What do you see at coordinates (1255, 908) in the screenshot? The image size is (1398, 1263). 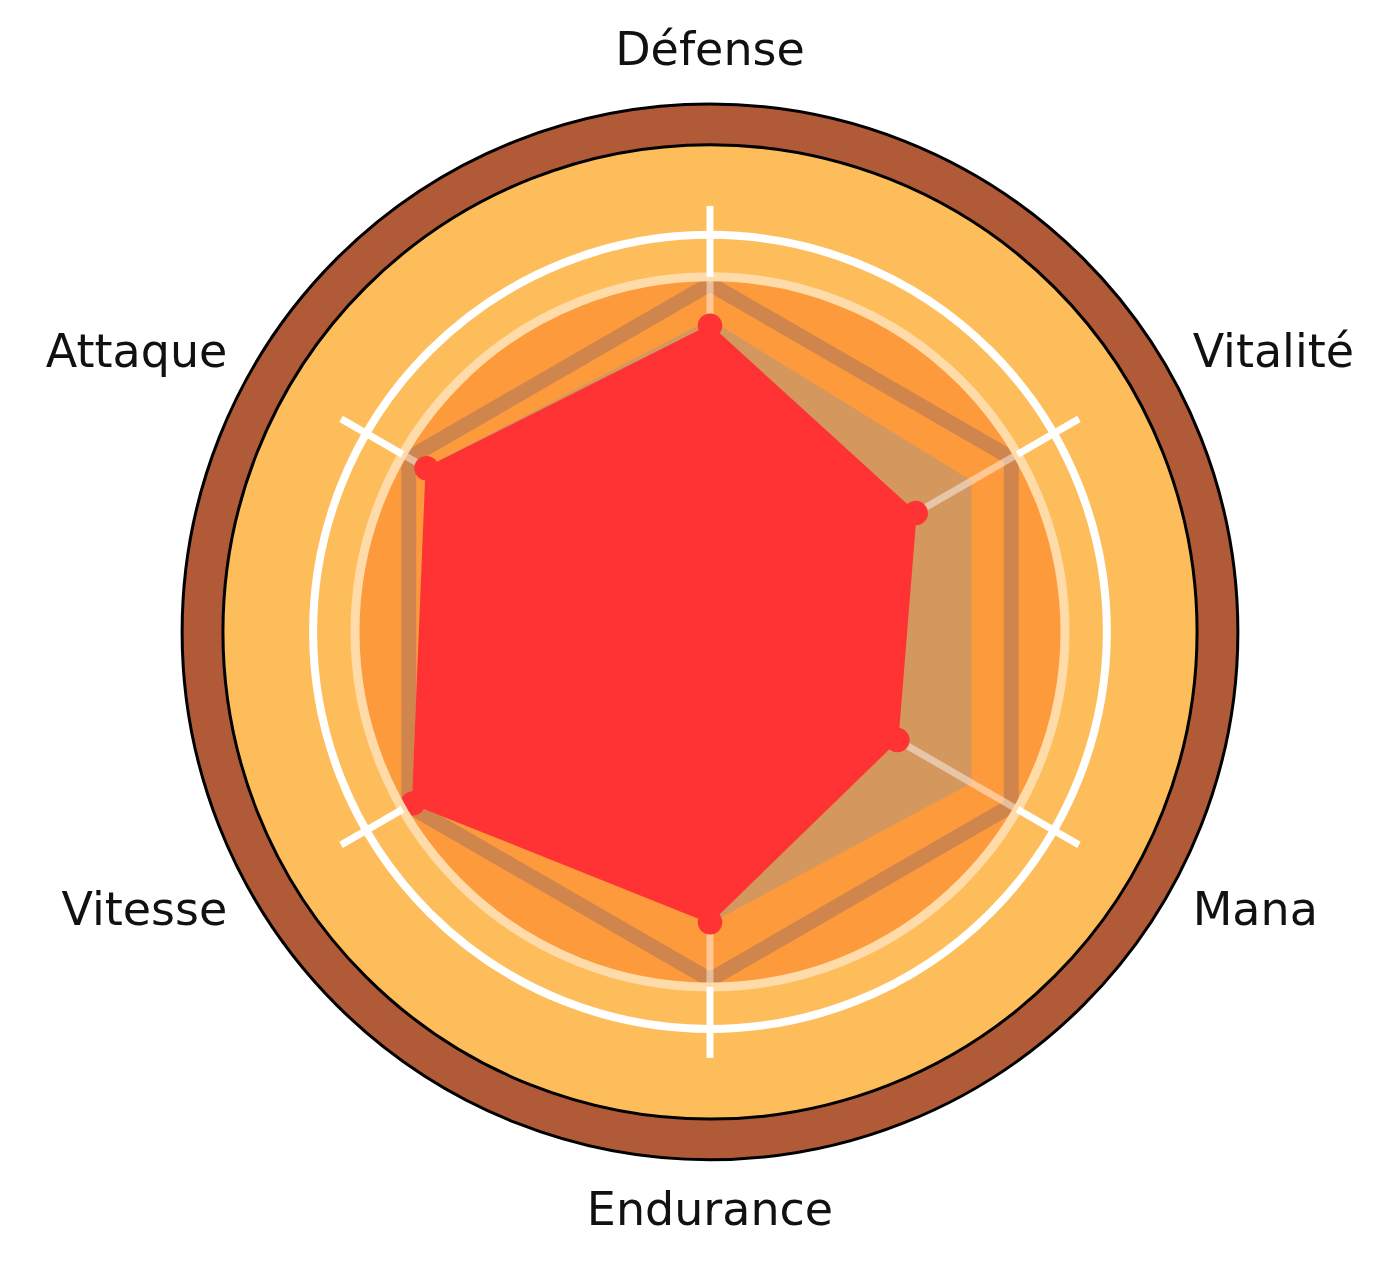 I see `spoke-label: Mana` at bounding box center [1255, 908].